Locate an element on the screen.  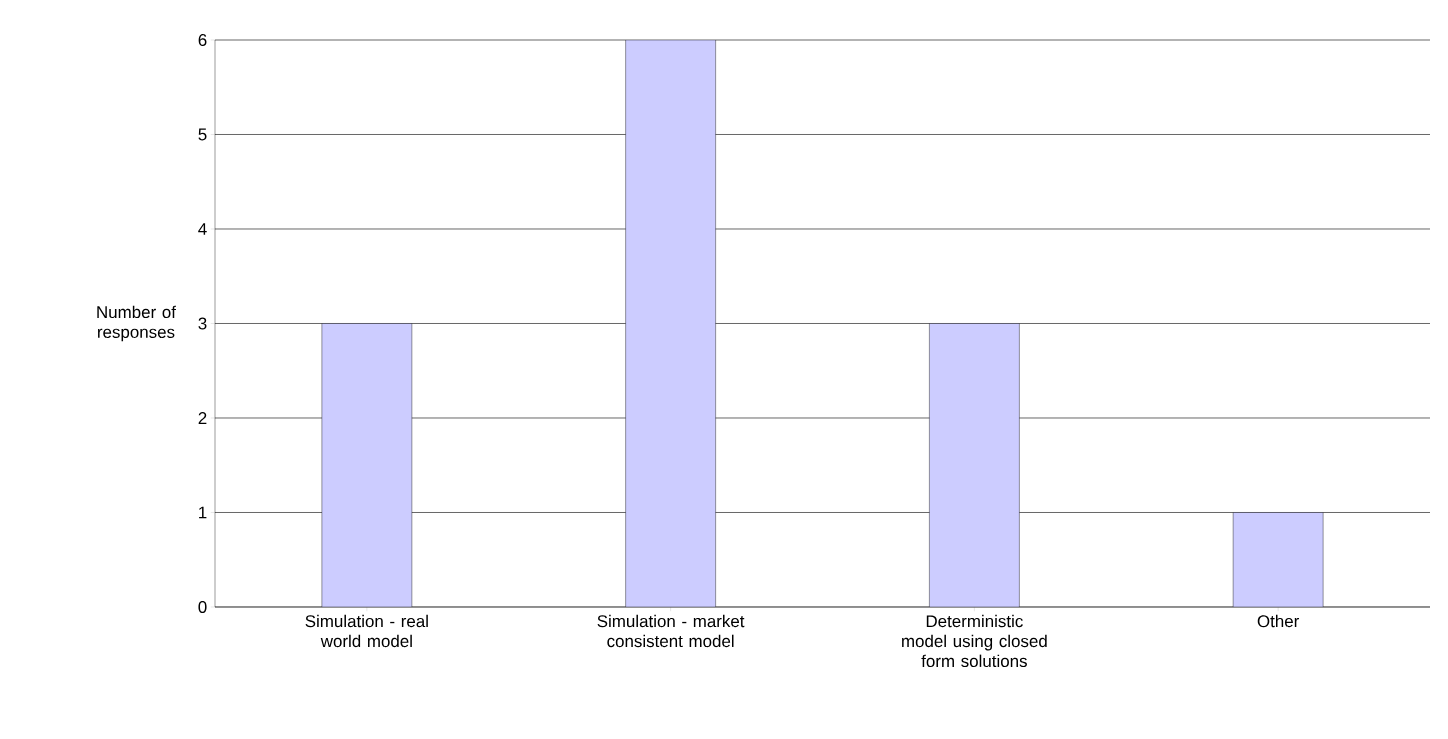
y-tick-label: 3 is located at coordinates (202, 323).